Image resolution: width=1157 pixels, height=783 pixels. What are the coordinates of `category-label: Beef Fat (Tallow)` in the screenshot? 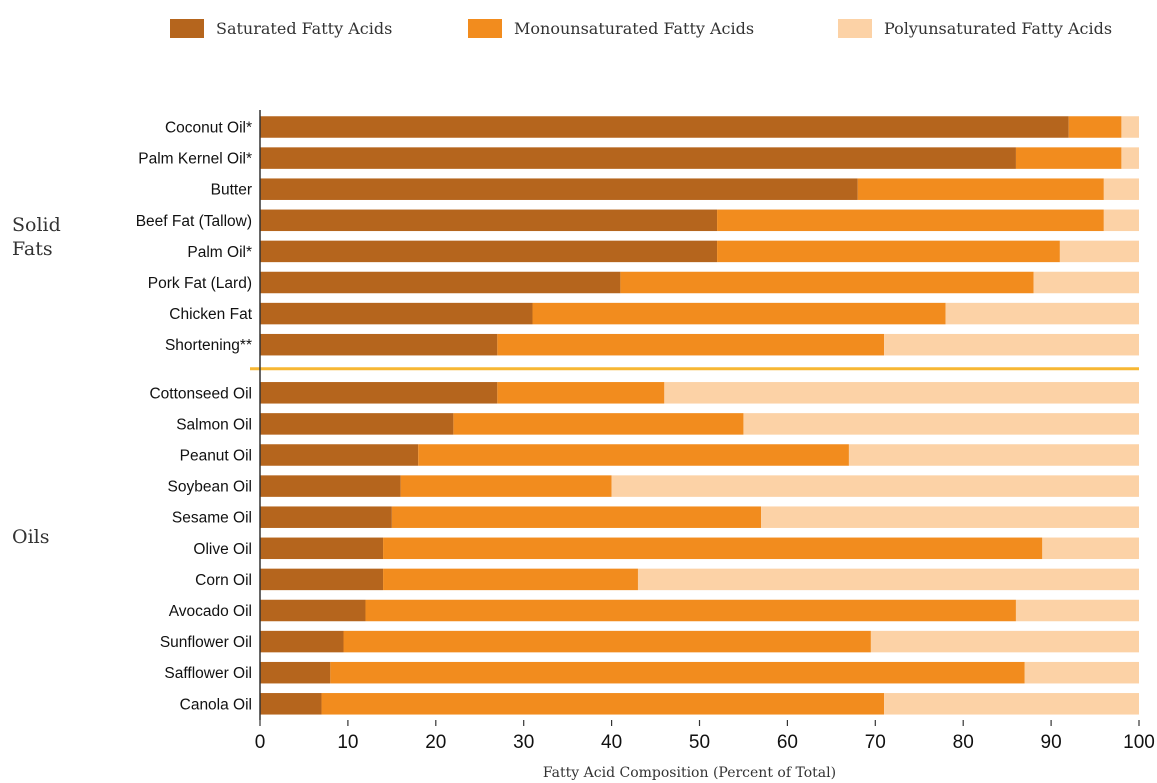 It's located at (194, 221).